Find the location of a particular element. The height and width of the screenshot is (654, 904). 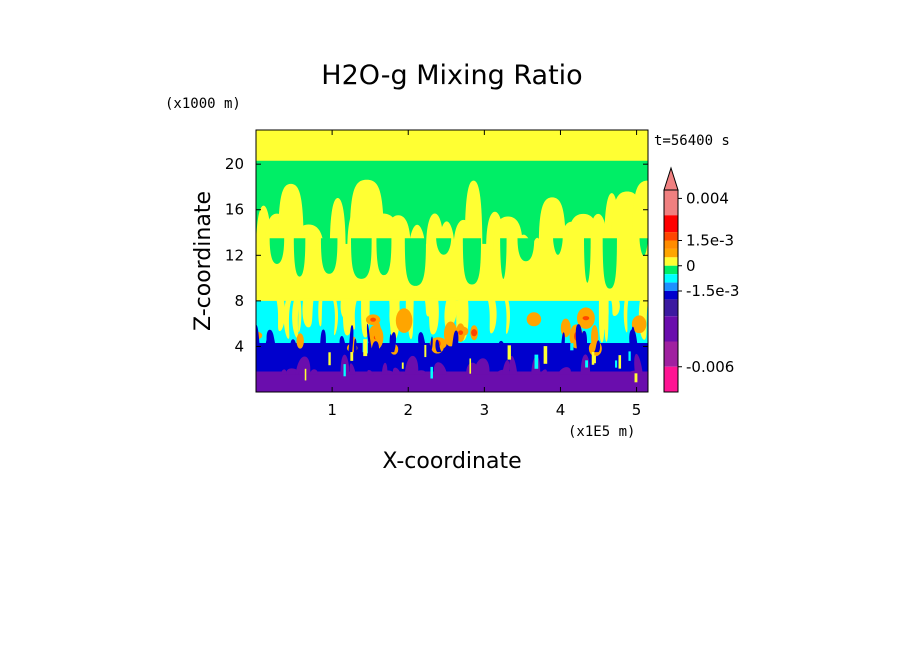

x-tick-label: 5 is located at coordinates (637, 410).